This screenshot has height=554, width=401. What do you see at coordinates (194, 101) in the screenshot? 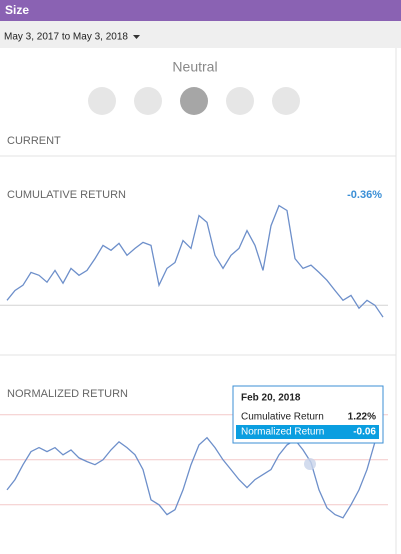
I see `sentiment-option-selected` at bounding box center [194, 101].